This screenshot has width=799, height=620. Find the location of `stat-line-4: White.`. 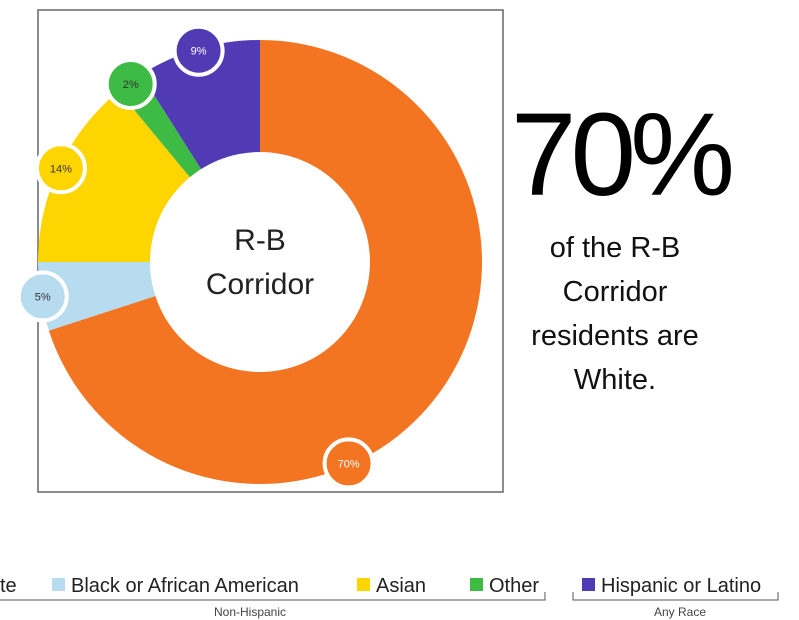

stat-line-4: White. is located at coordinates (615, 380).